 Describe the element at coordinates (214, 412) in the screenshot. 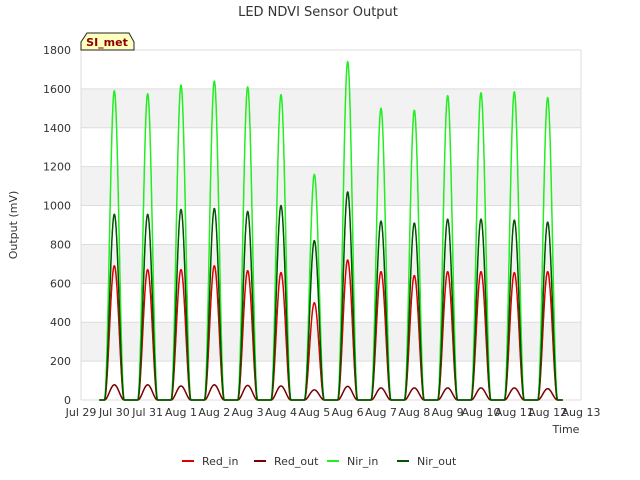

I see `x-tick-label: Aug 2` at that location.